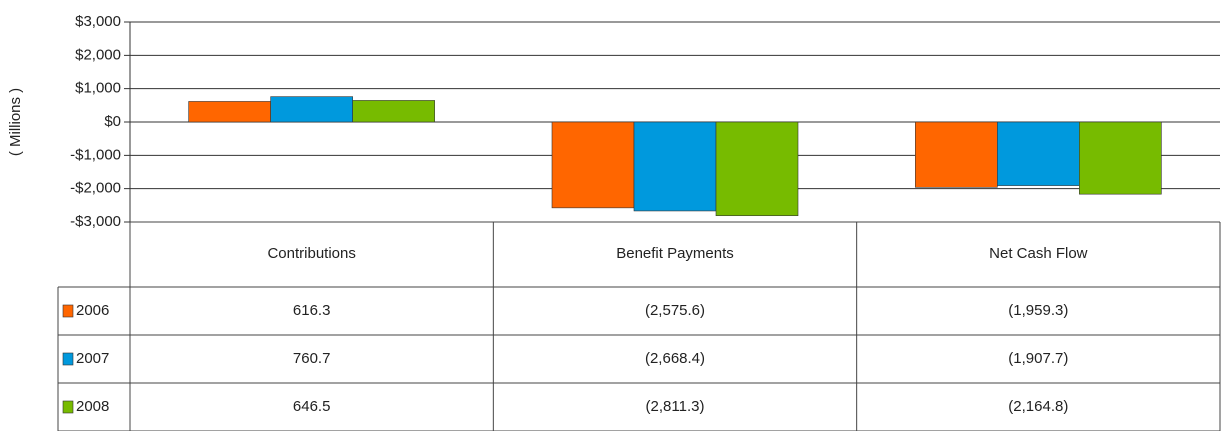 The height and width of the screenshot is (431, 1221). What do you see at coordinates (1038, 358) in the screenshot?
I see `table-value: (1,907.7)` at bounding box center [1038, 358].